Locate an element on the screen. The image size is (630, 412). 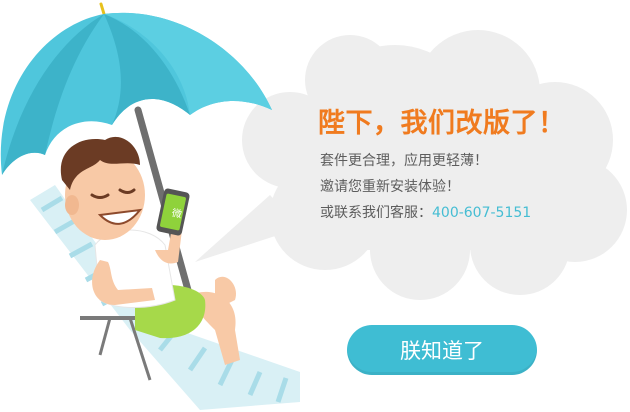
confirm-button: 朕知道了 is located at coordinates (442, 350).